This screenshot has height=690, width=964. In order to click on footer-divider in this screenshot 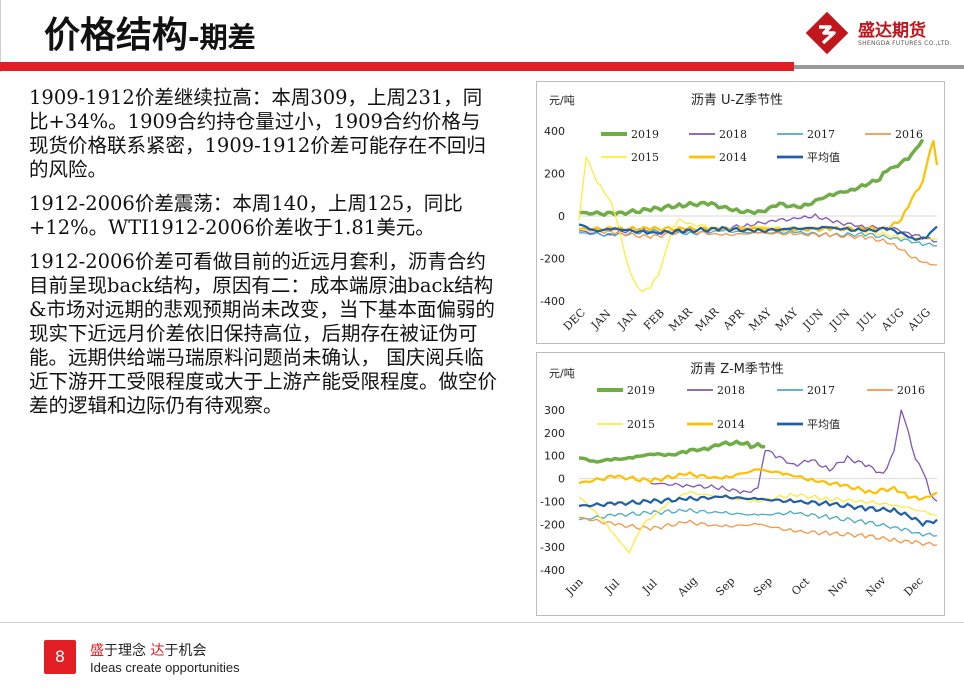, I will do `click(482, 622)`.